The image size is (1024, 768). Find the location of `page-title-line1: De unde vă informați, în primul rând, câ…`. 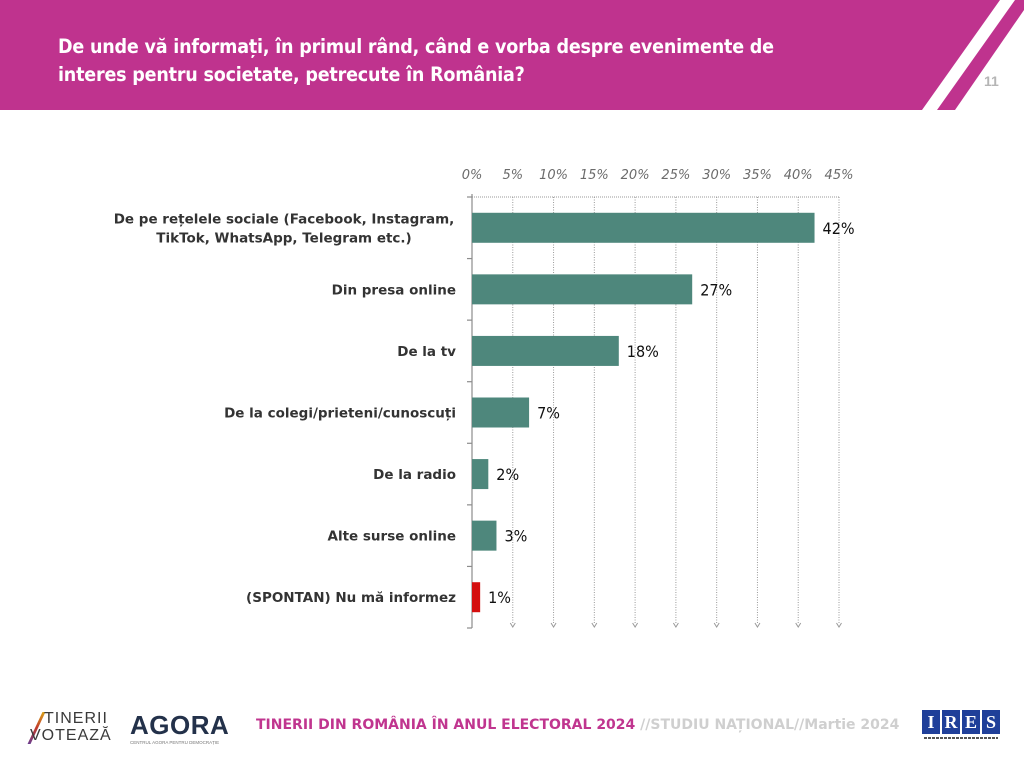

page-title-line1: De unde vă informați, în primul rând, câ… is located at coordinates (416, 46).